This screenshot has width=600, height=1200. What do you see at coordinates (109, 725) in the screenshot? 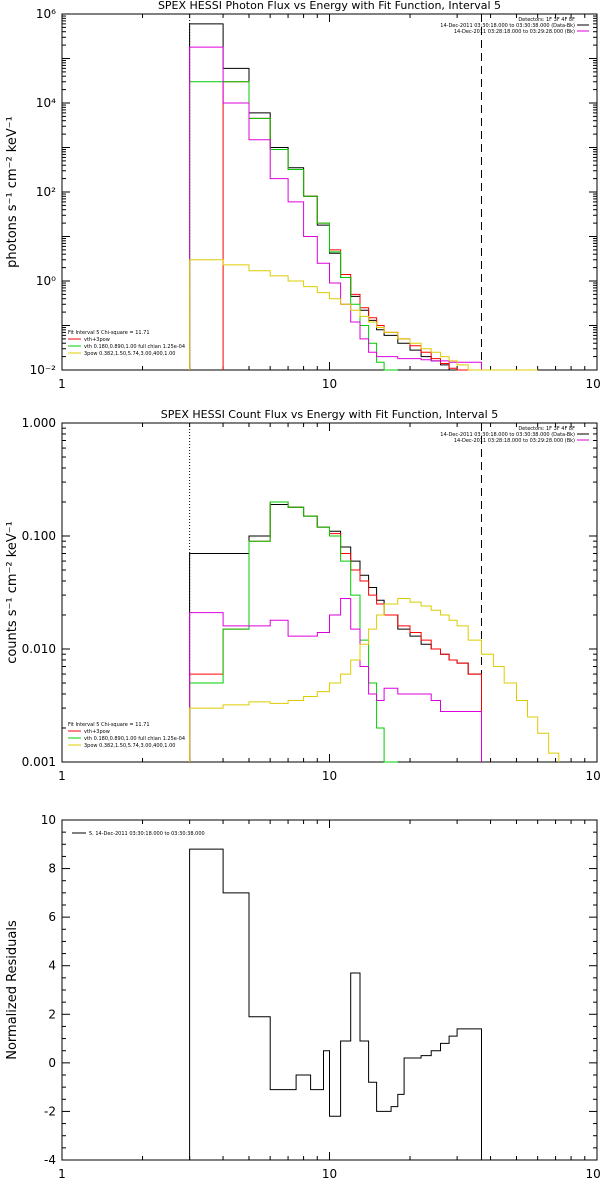
I see `chart-2-legend-bottom-item: Fit Interval 5 Chi-square = 11.71` at bounding box center [109, 725].